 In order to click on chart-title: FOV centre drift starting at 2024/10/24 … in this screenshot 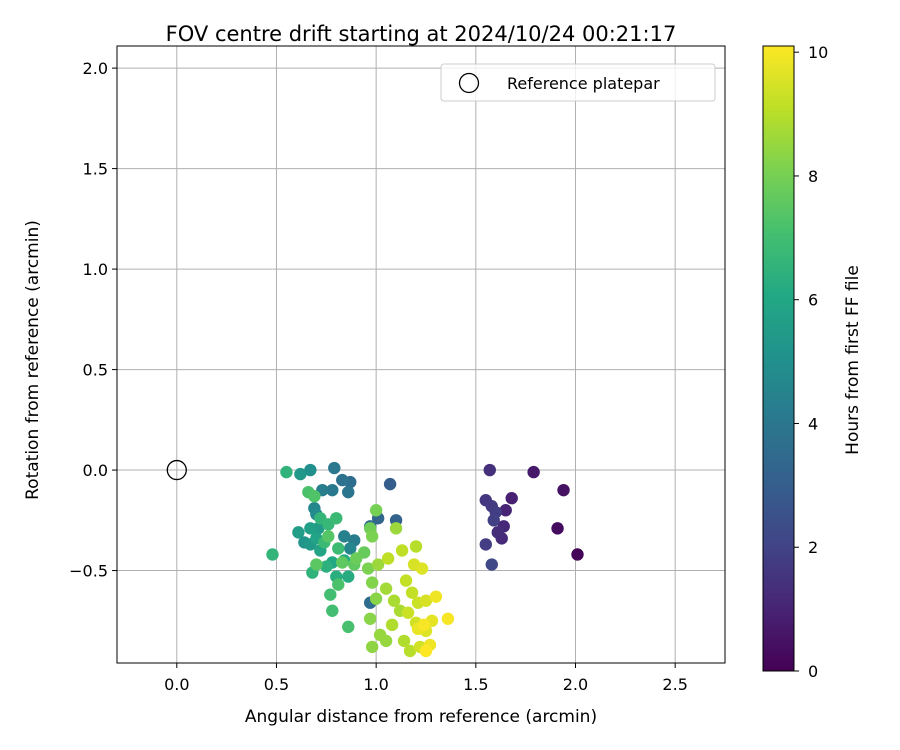, I will do `click(421, 34)`.